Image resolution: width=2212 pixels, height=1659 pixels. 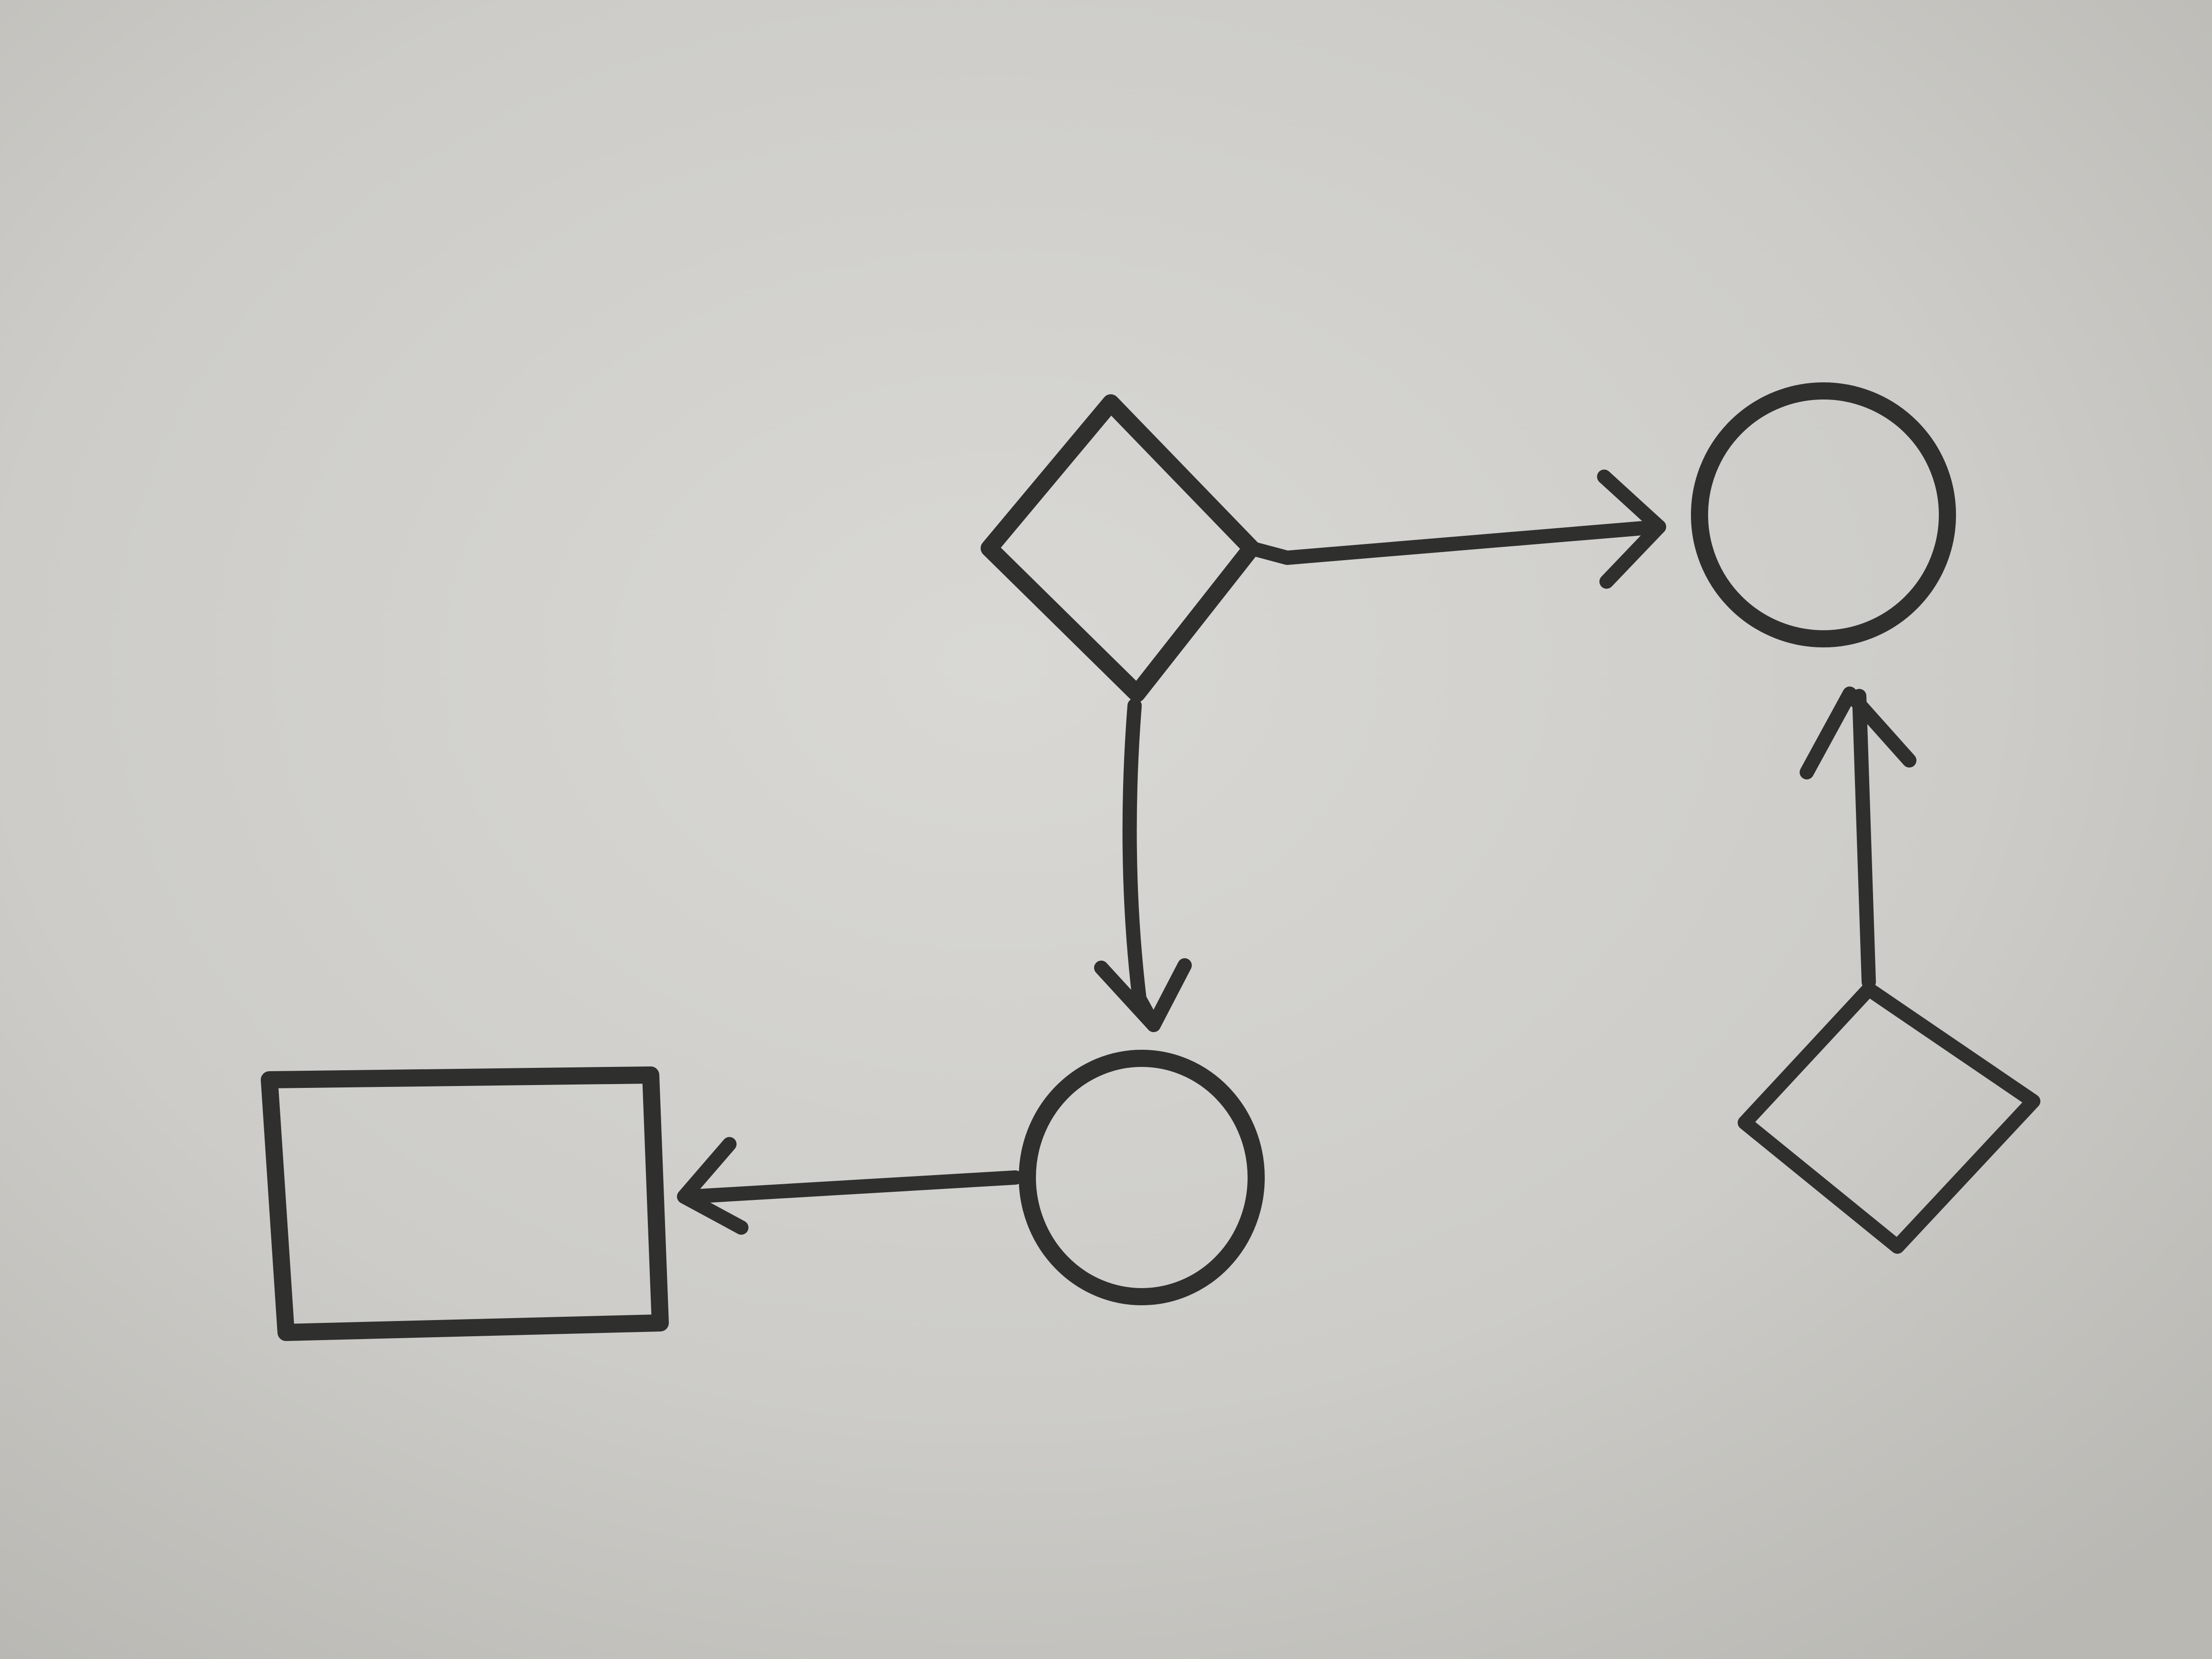 What do you see at coordinates (1142, 1177) in the screenshot?
I see `circle-bottom-middle` at bounding box center [1142, 1177].